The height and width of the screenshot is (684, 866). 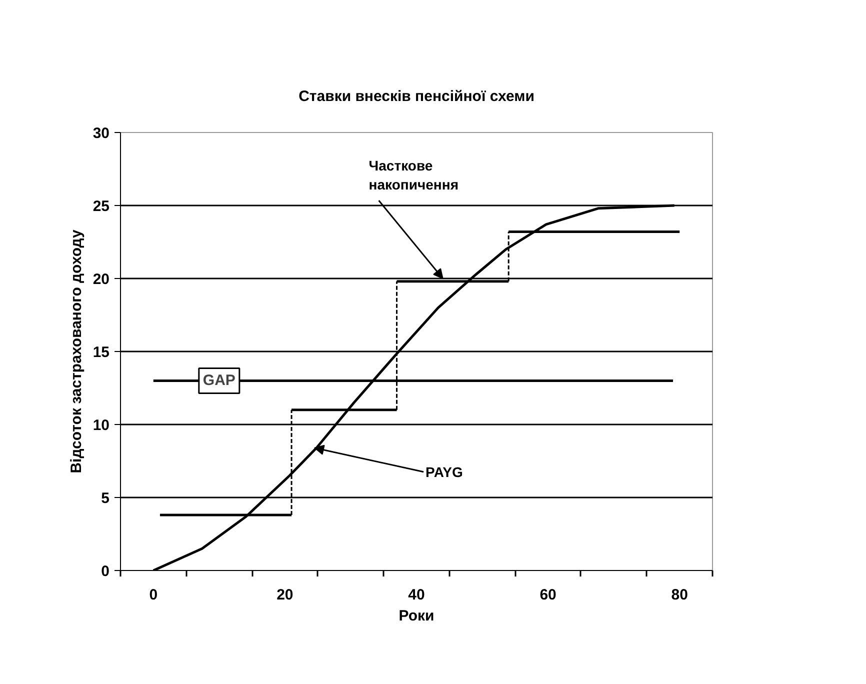 What do you see at coordinates (285, 595) in the screenshot?
I see `x-tick-label: 20` at bounding box center [285, 595].